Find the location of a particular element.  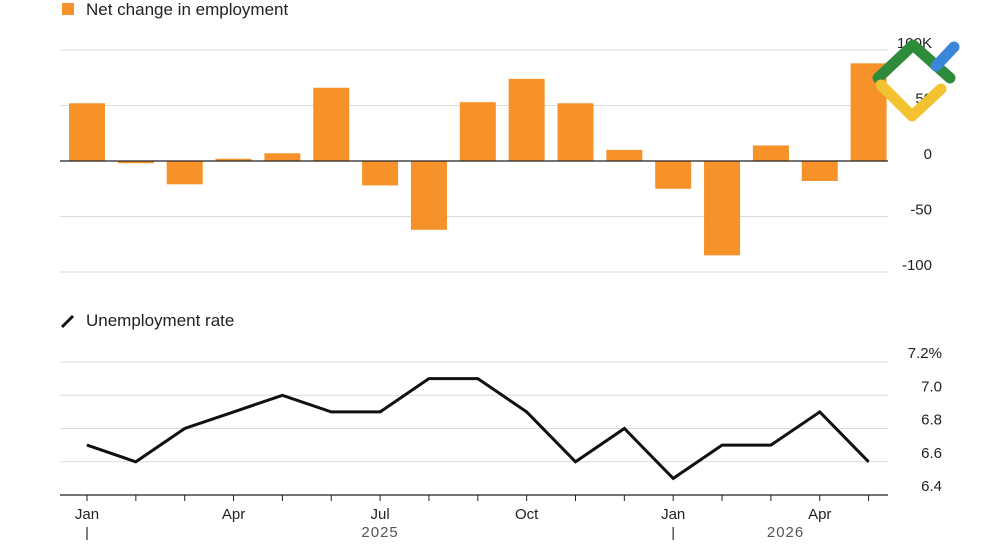

bar-legend: Net change in employment is located at coordinates (175, 9).